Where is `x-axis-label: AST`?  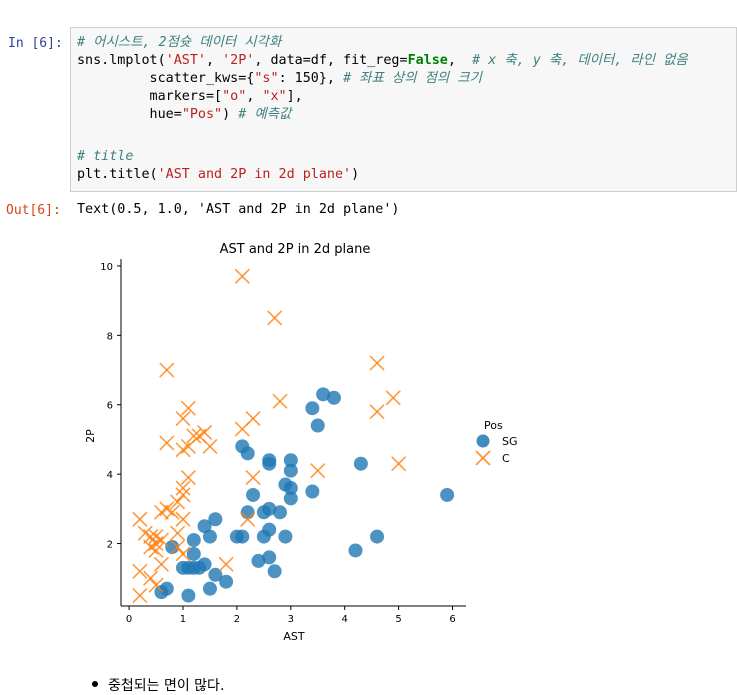
x-axis-label: AST is located at coordinates (294, 636).